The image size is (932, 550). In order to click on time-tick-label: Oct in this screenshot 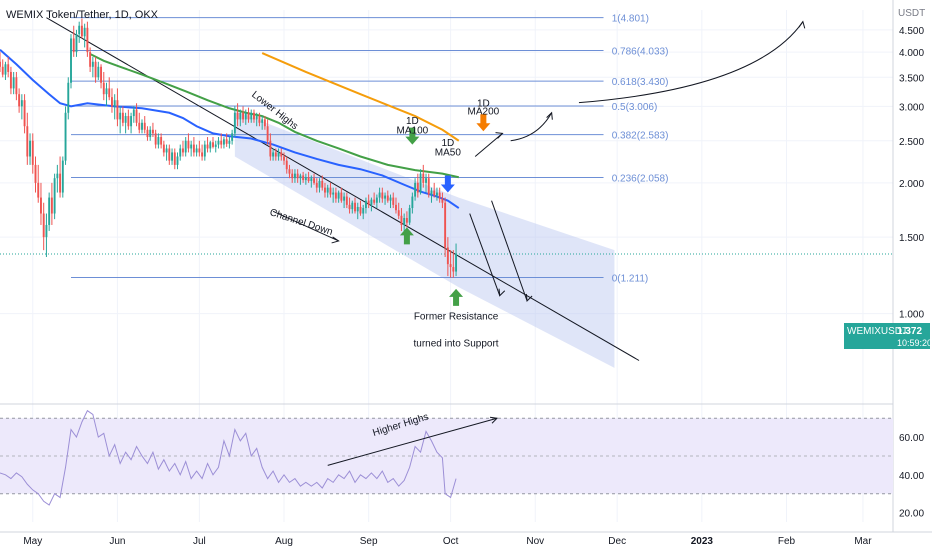, I will do `click(451, 541)`.